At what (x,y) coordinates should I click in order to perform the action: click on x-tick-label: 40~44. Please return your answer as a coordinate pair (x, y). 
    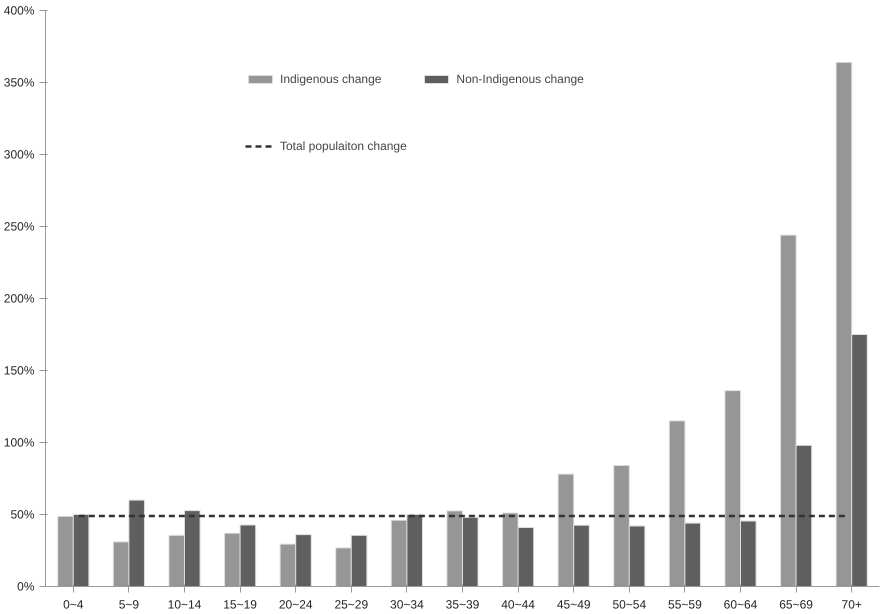
    Looking at the image, I should click on (518, 605).